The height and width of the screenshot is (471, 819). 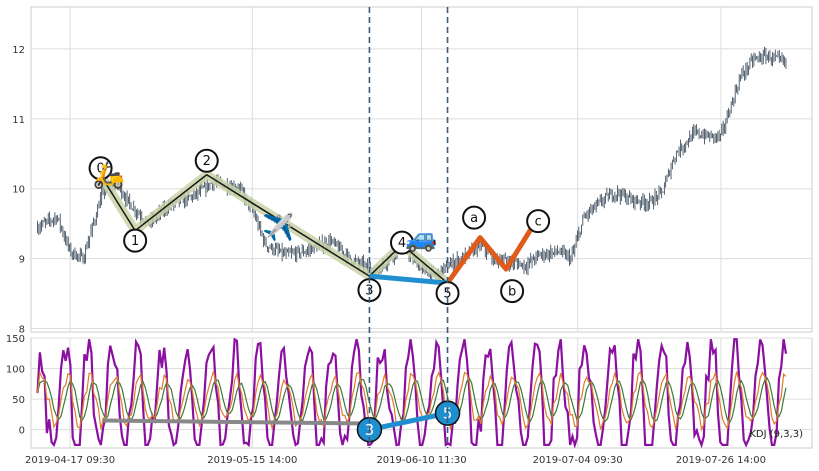 I want to click on price-y-axis: 8 9 10 11 12, so click(x=18, y=190).